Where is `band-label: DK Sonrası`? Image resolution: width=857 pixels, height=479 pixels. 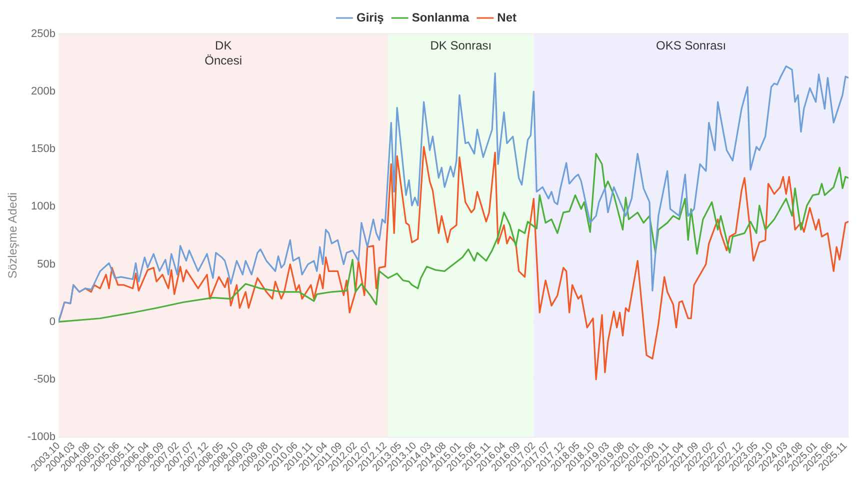 band-label: DK Sonrası is located at coordinates (461, 45).